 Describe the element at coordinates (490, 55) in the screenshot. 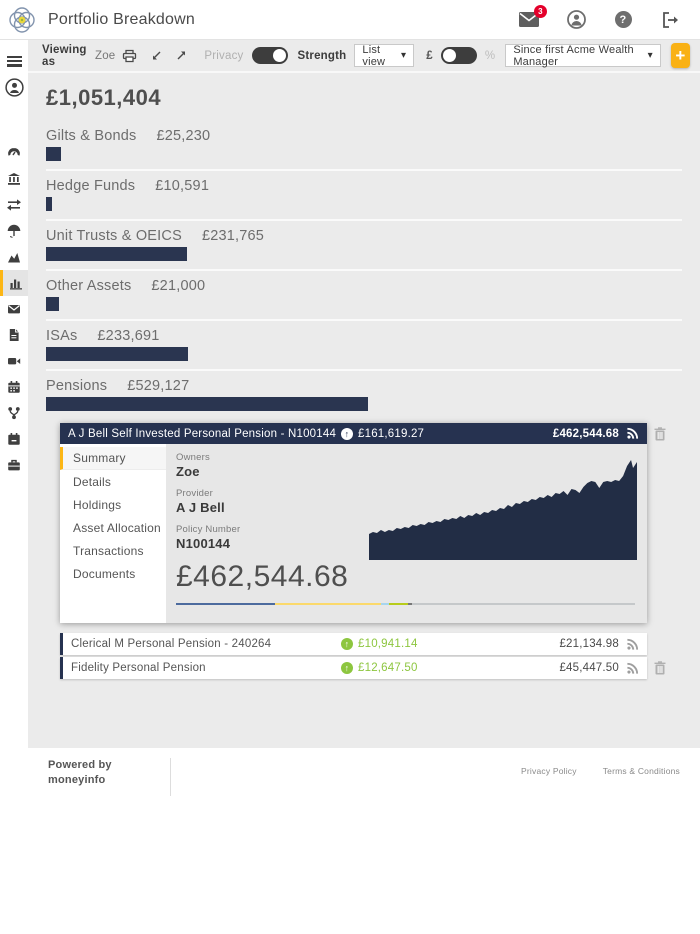

I see `percent-label: %` at that location.